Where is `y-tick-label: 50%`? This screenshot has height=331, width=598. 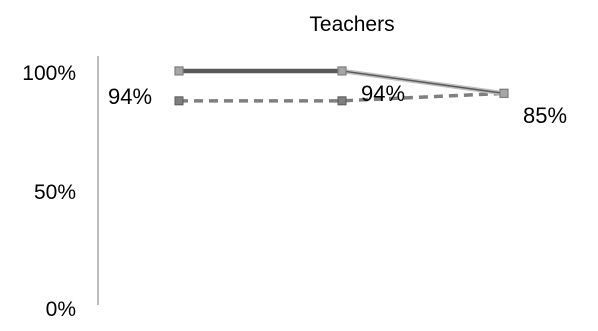 y-tick-label: 50% is located at coordinates (55, 192).